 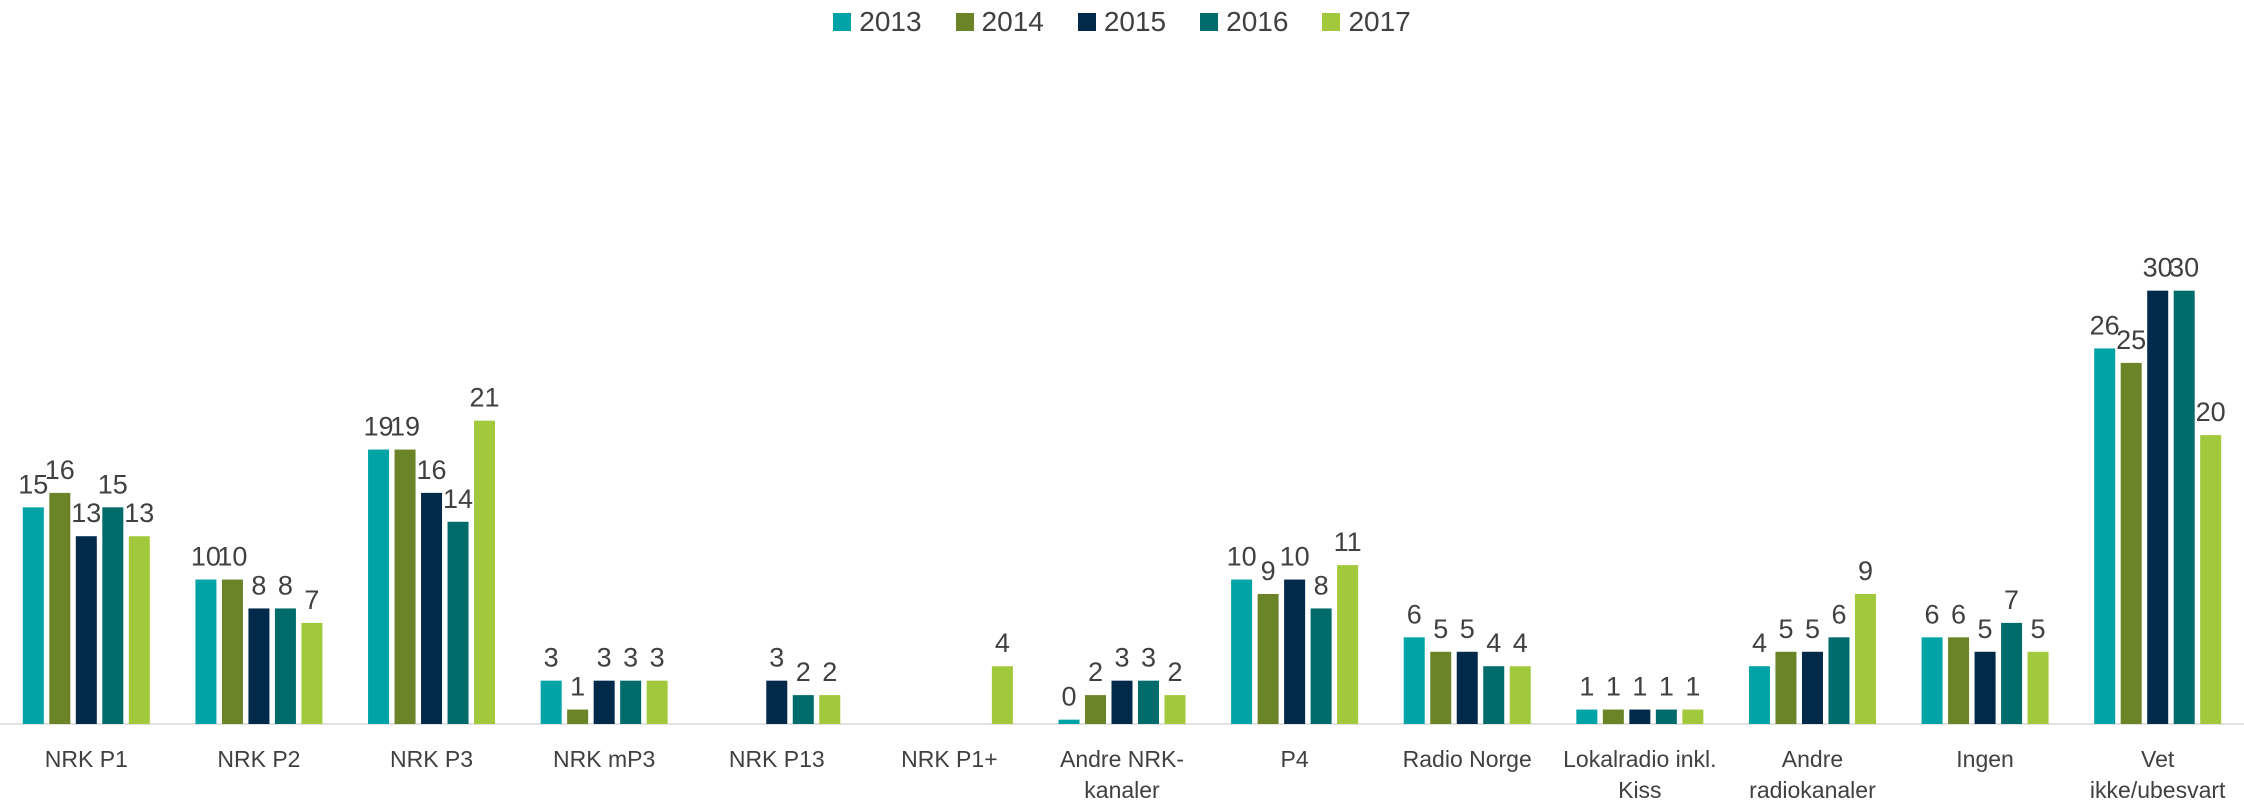 What do you see at coordinates (1467, 759) in the screenshot?
I see `x-tick-label: Radio Norge` at bounding box center [1467, 759].